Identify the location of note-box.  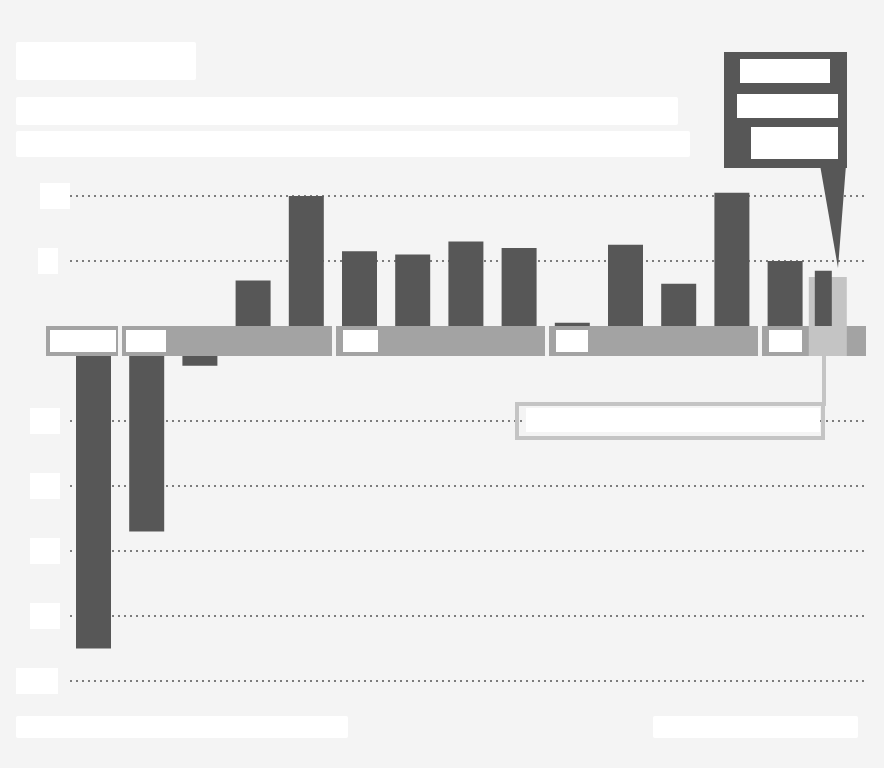
(673, 420).